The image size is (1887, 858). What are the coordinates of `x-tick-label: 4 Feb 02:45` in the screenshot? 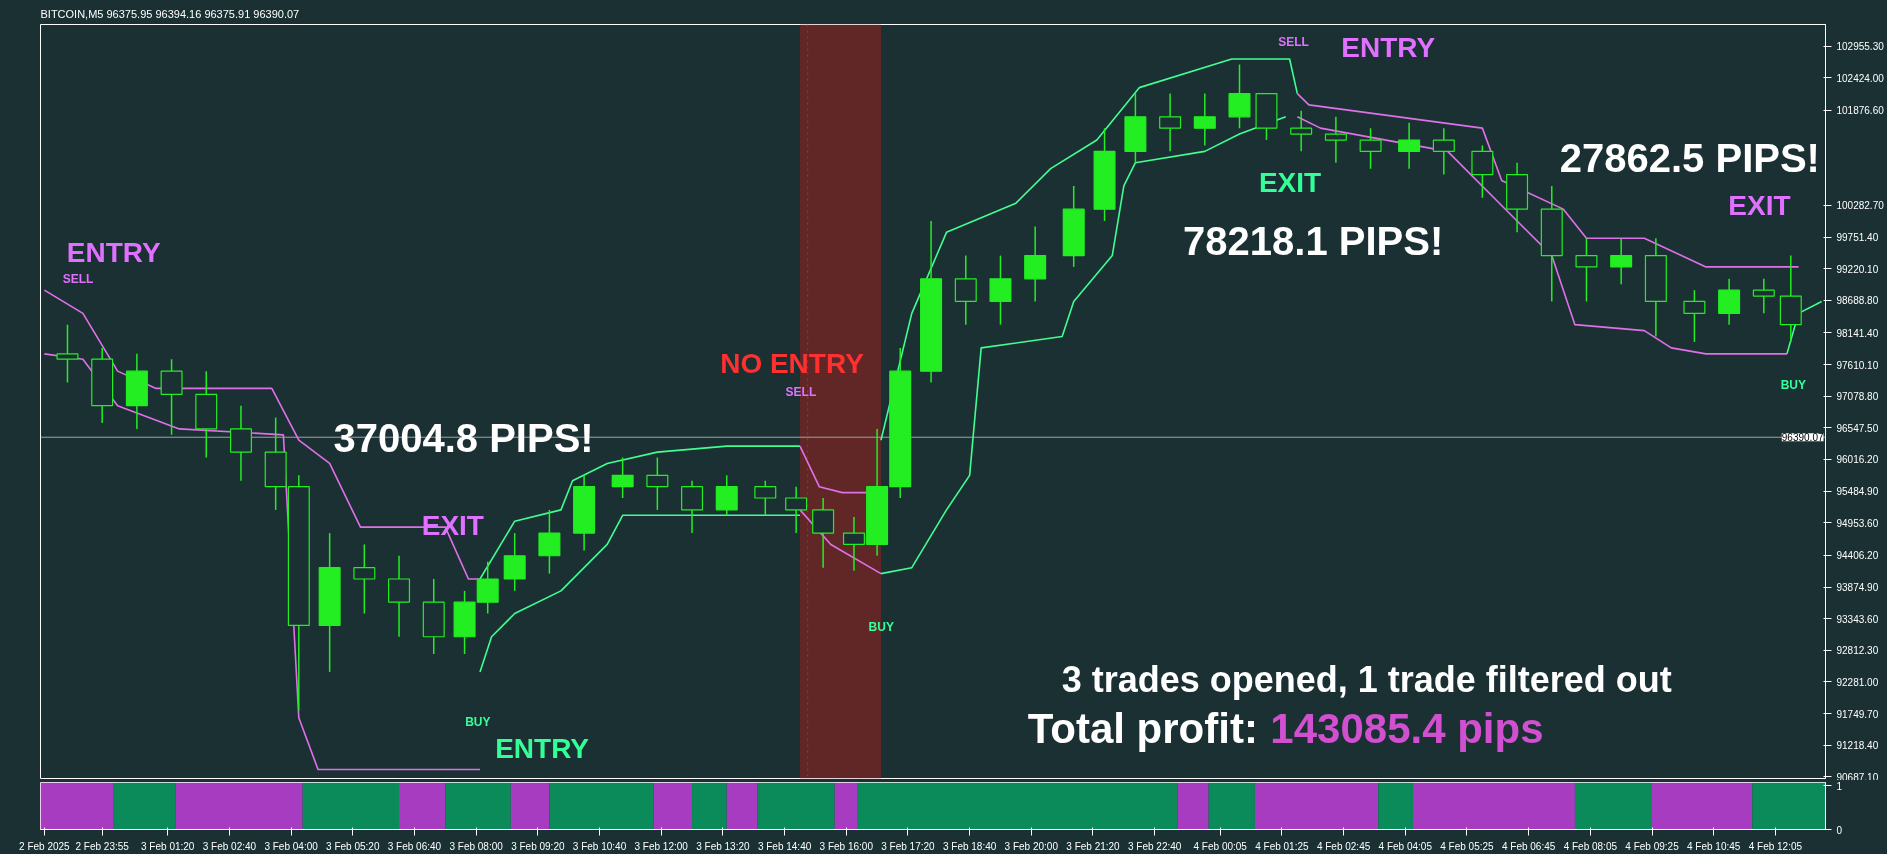 It's located at (1343, 846).